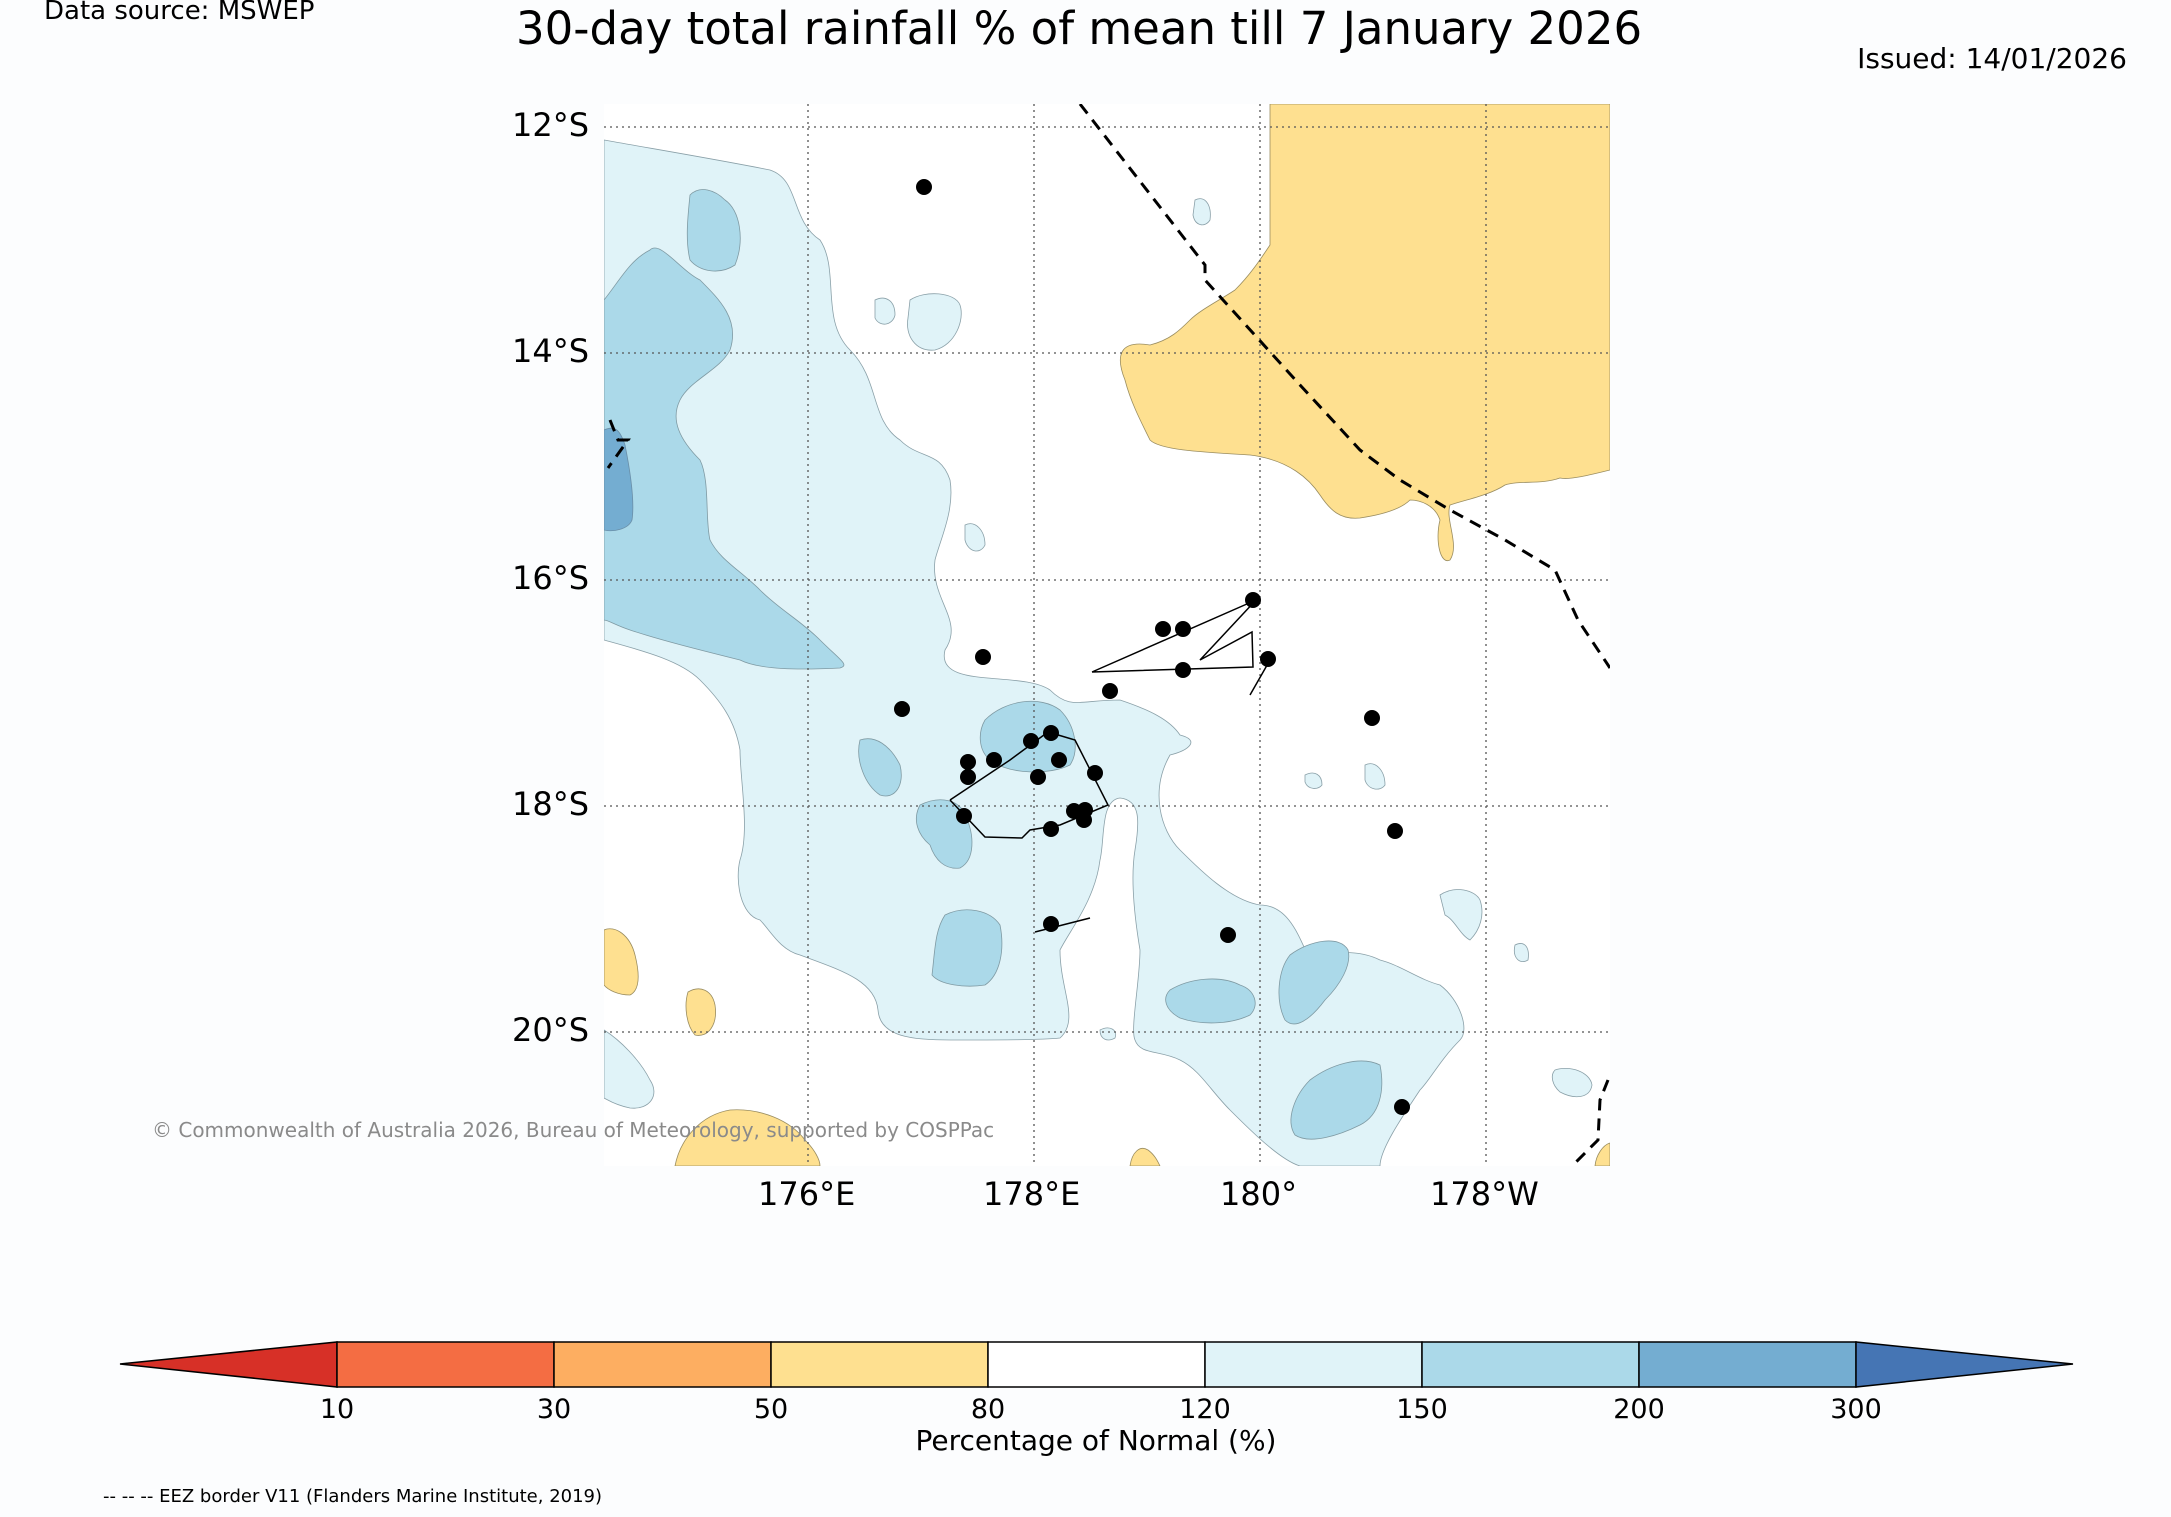 Image resolution: width=2171 pixels, height=1517 pixels. I want to click on contour-50-80-islet-c, so click(1145, 1157).